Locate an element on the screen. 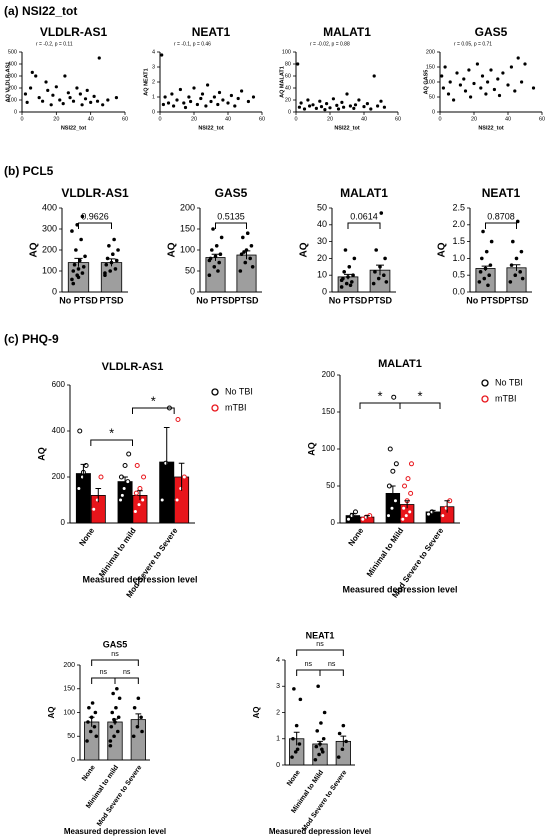 The image size is (550, 840). chart-title: MALAT1 is located at coordinates (364, 193).